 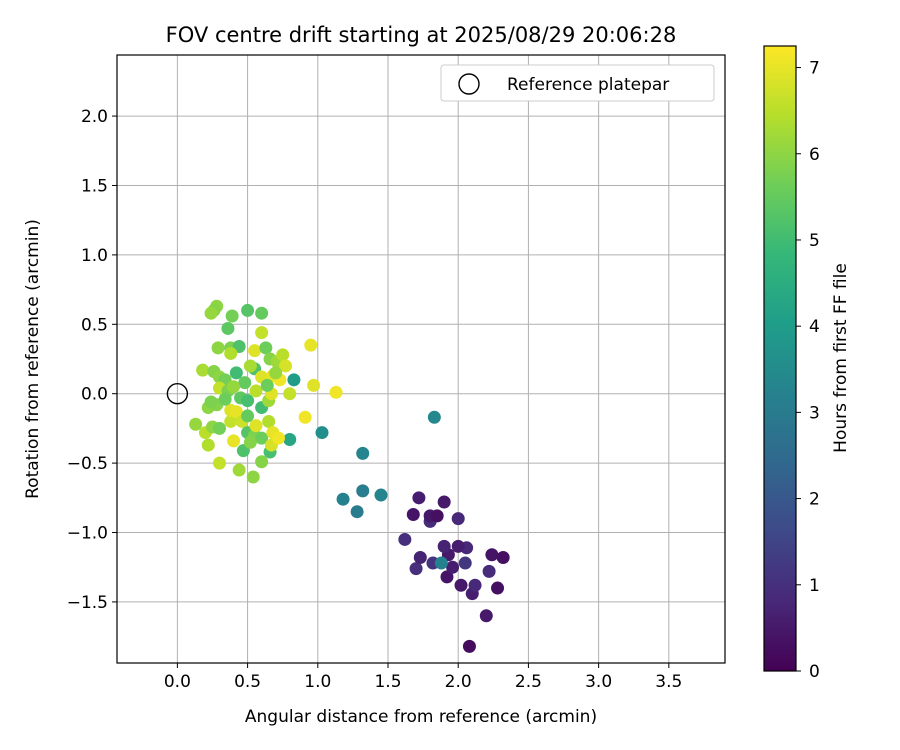 What do you see at coordinates (841, 358) in the screenshot?
I see `colorbar-label: Hours from first FF file` at bounding box center [841, 358].